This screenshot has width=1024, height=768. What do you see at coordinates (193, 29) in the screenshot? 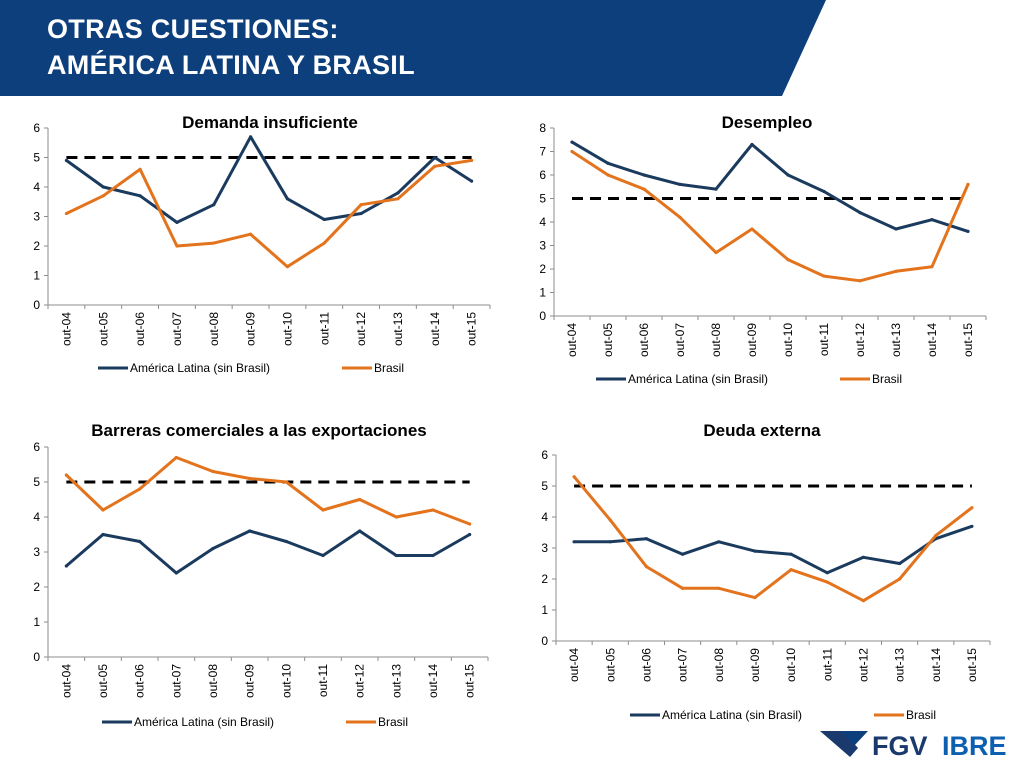
I see `page-title-line-1: OTRAS CUESTIONES:` at bounding box center [193, 29].